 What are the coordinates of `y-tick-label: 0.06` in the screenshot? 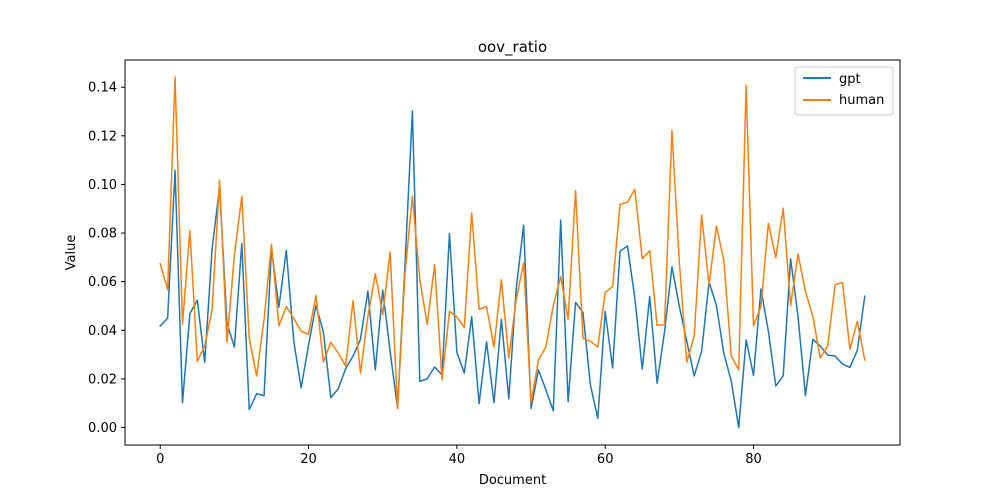 It's located at (102, 282).